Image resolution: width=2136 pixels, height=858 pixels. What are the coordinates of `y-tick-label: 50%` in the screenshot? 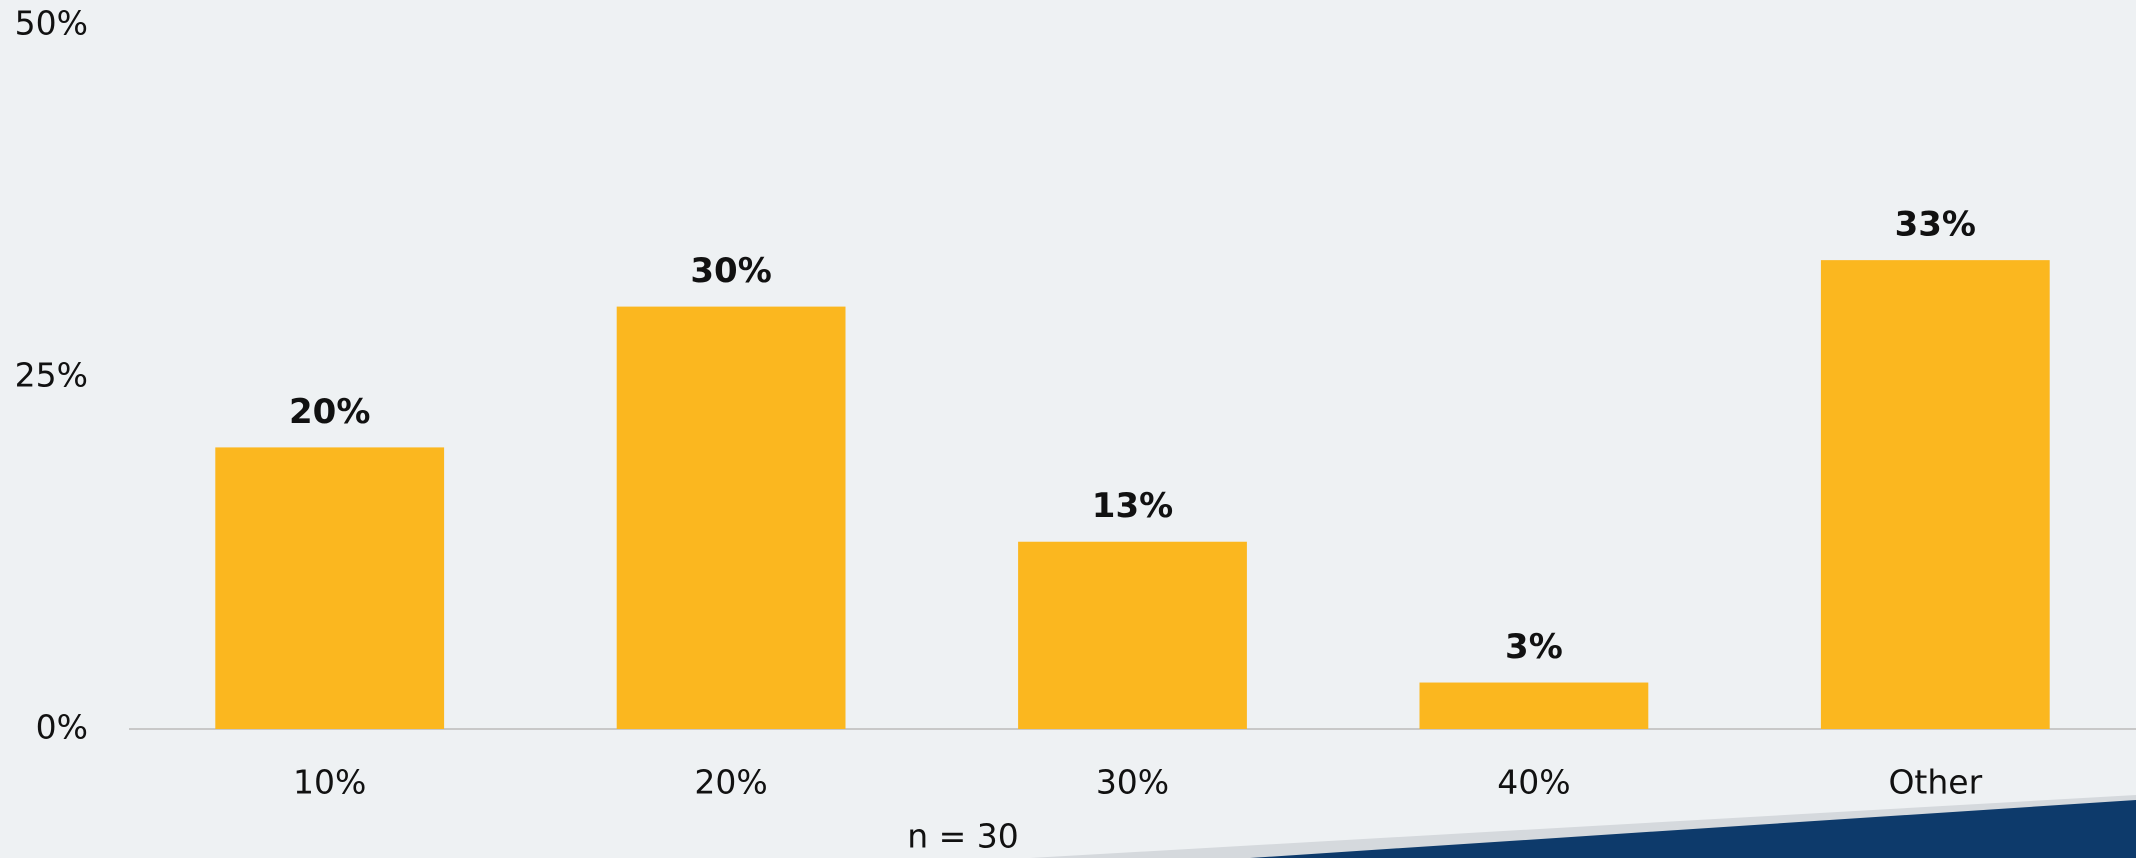 It's located at (51, 23).